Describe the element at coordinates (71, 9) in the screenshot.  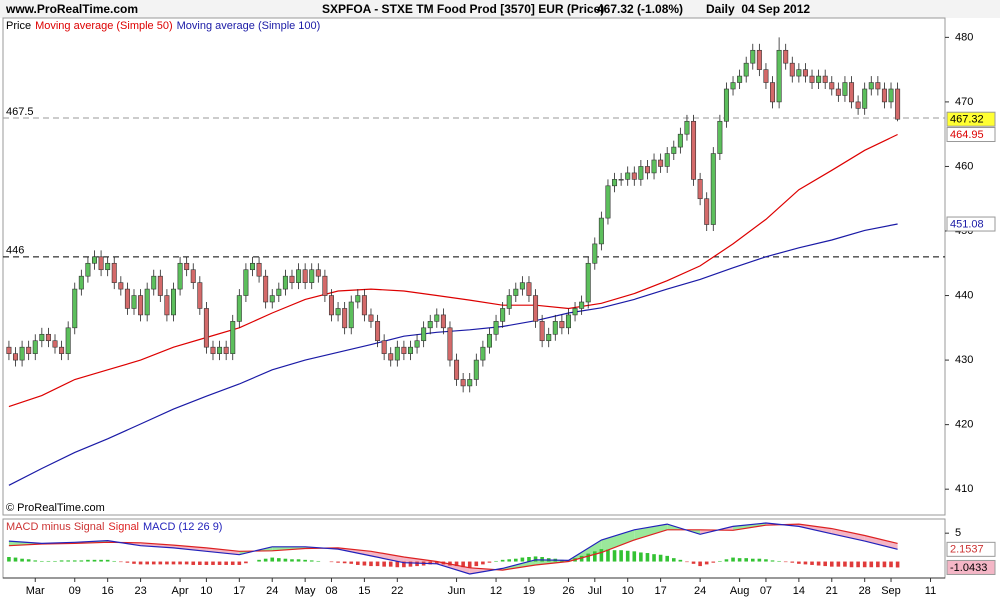
I see `site-name: www.ProRealTime.com` at that location.